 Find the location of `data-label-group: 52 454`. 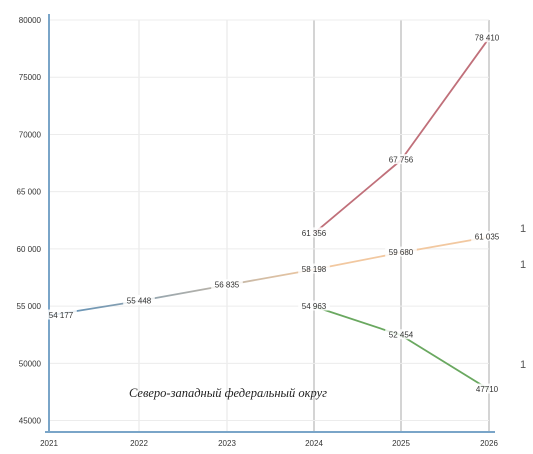

data-label-group: 52 454 is located at coordinates (401, 334).